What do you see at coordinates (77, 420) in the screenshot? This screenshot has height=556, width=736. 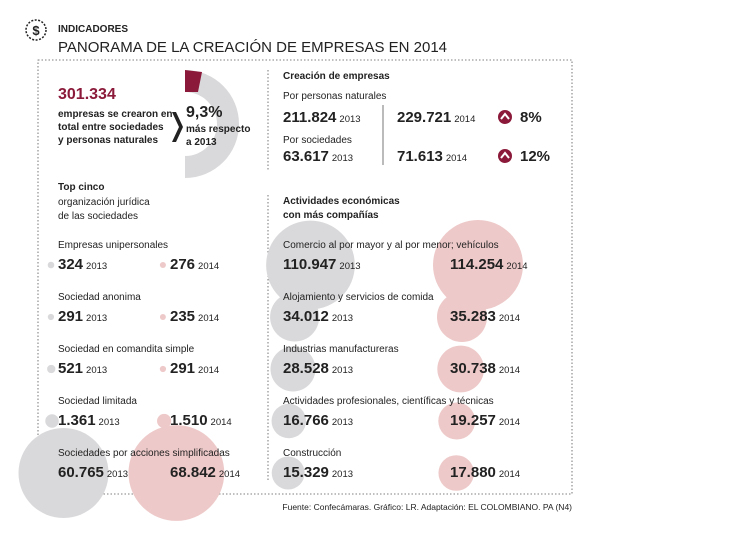 I see `value-number: 1.361` at bounding box center [77, 420].